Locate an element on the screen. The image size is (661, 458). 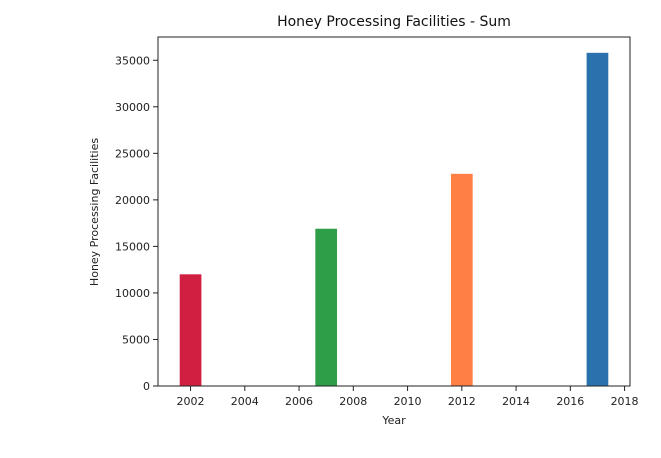
y-tick-label-30000: 30000 is located at coordinates (132, 107).